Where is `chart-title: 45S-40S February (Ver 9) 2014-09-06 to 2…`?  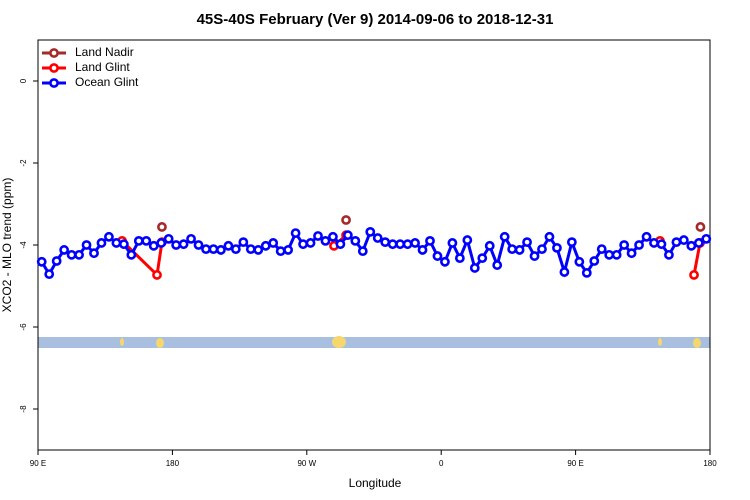
chart-title: 45S-40S February (Ver 9) 2014-09-06 to 2… is located at coordinates (375, 19).